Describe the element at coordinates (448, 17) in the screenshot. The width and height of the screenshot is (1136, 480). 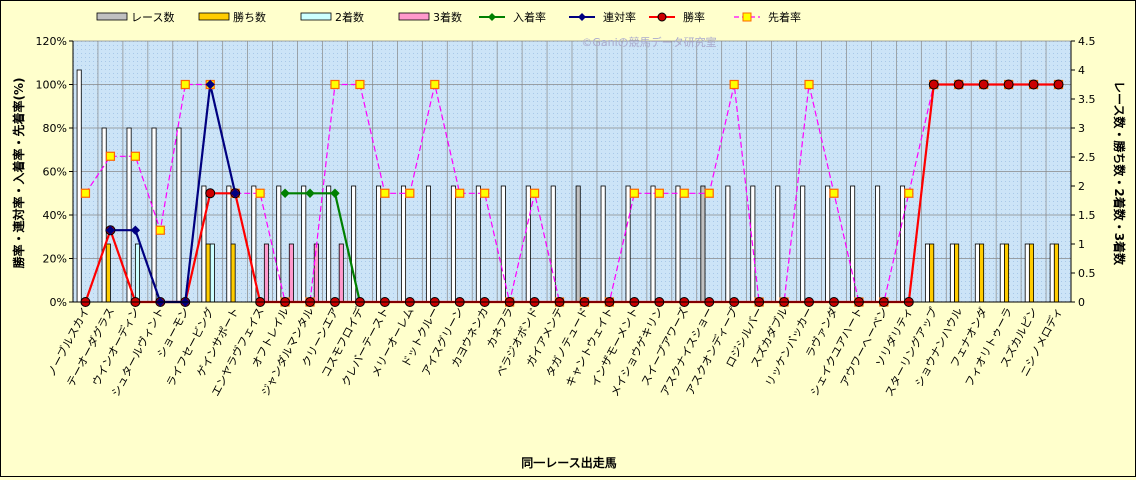
I see `legend: レース数 勝ち数 2着数 3着数 入着率 連対率 勝率 先着率` at that location.